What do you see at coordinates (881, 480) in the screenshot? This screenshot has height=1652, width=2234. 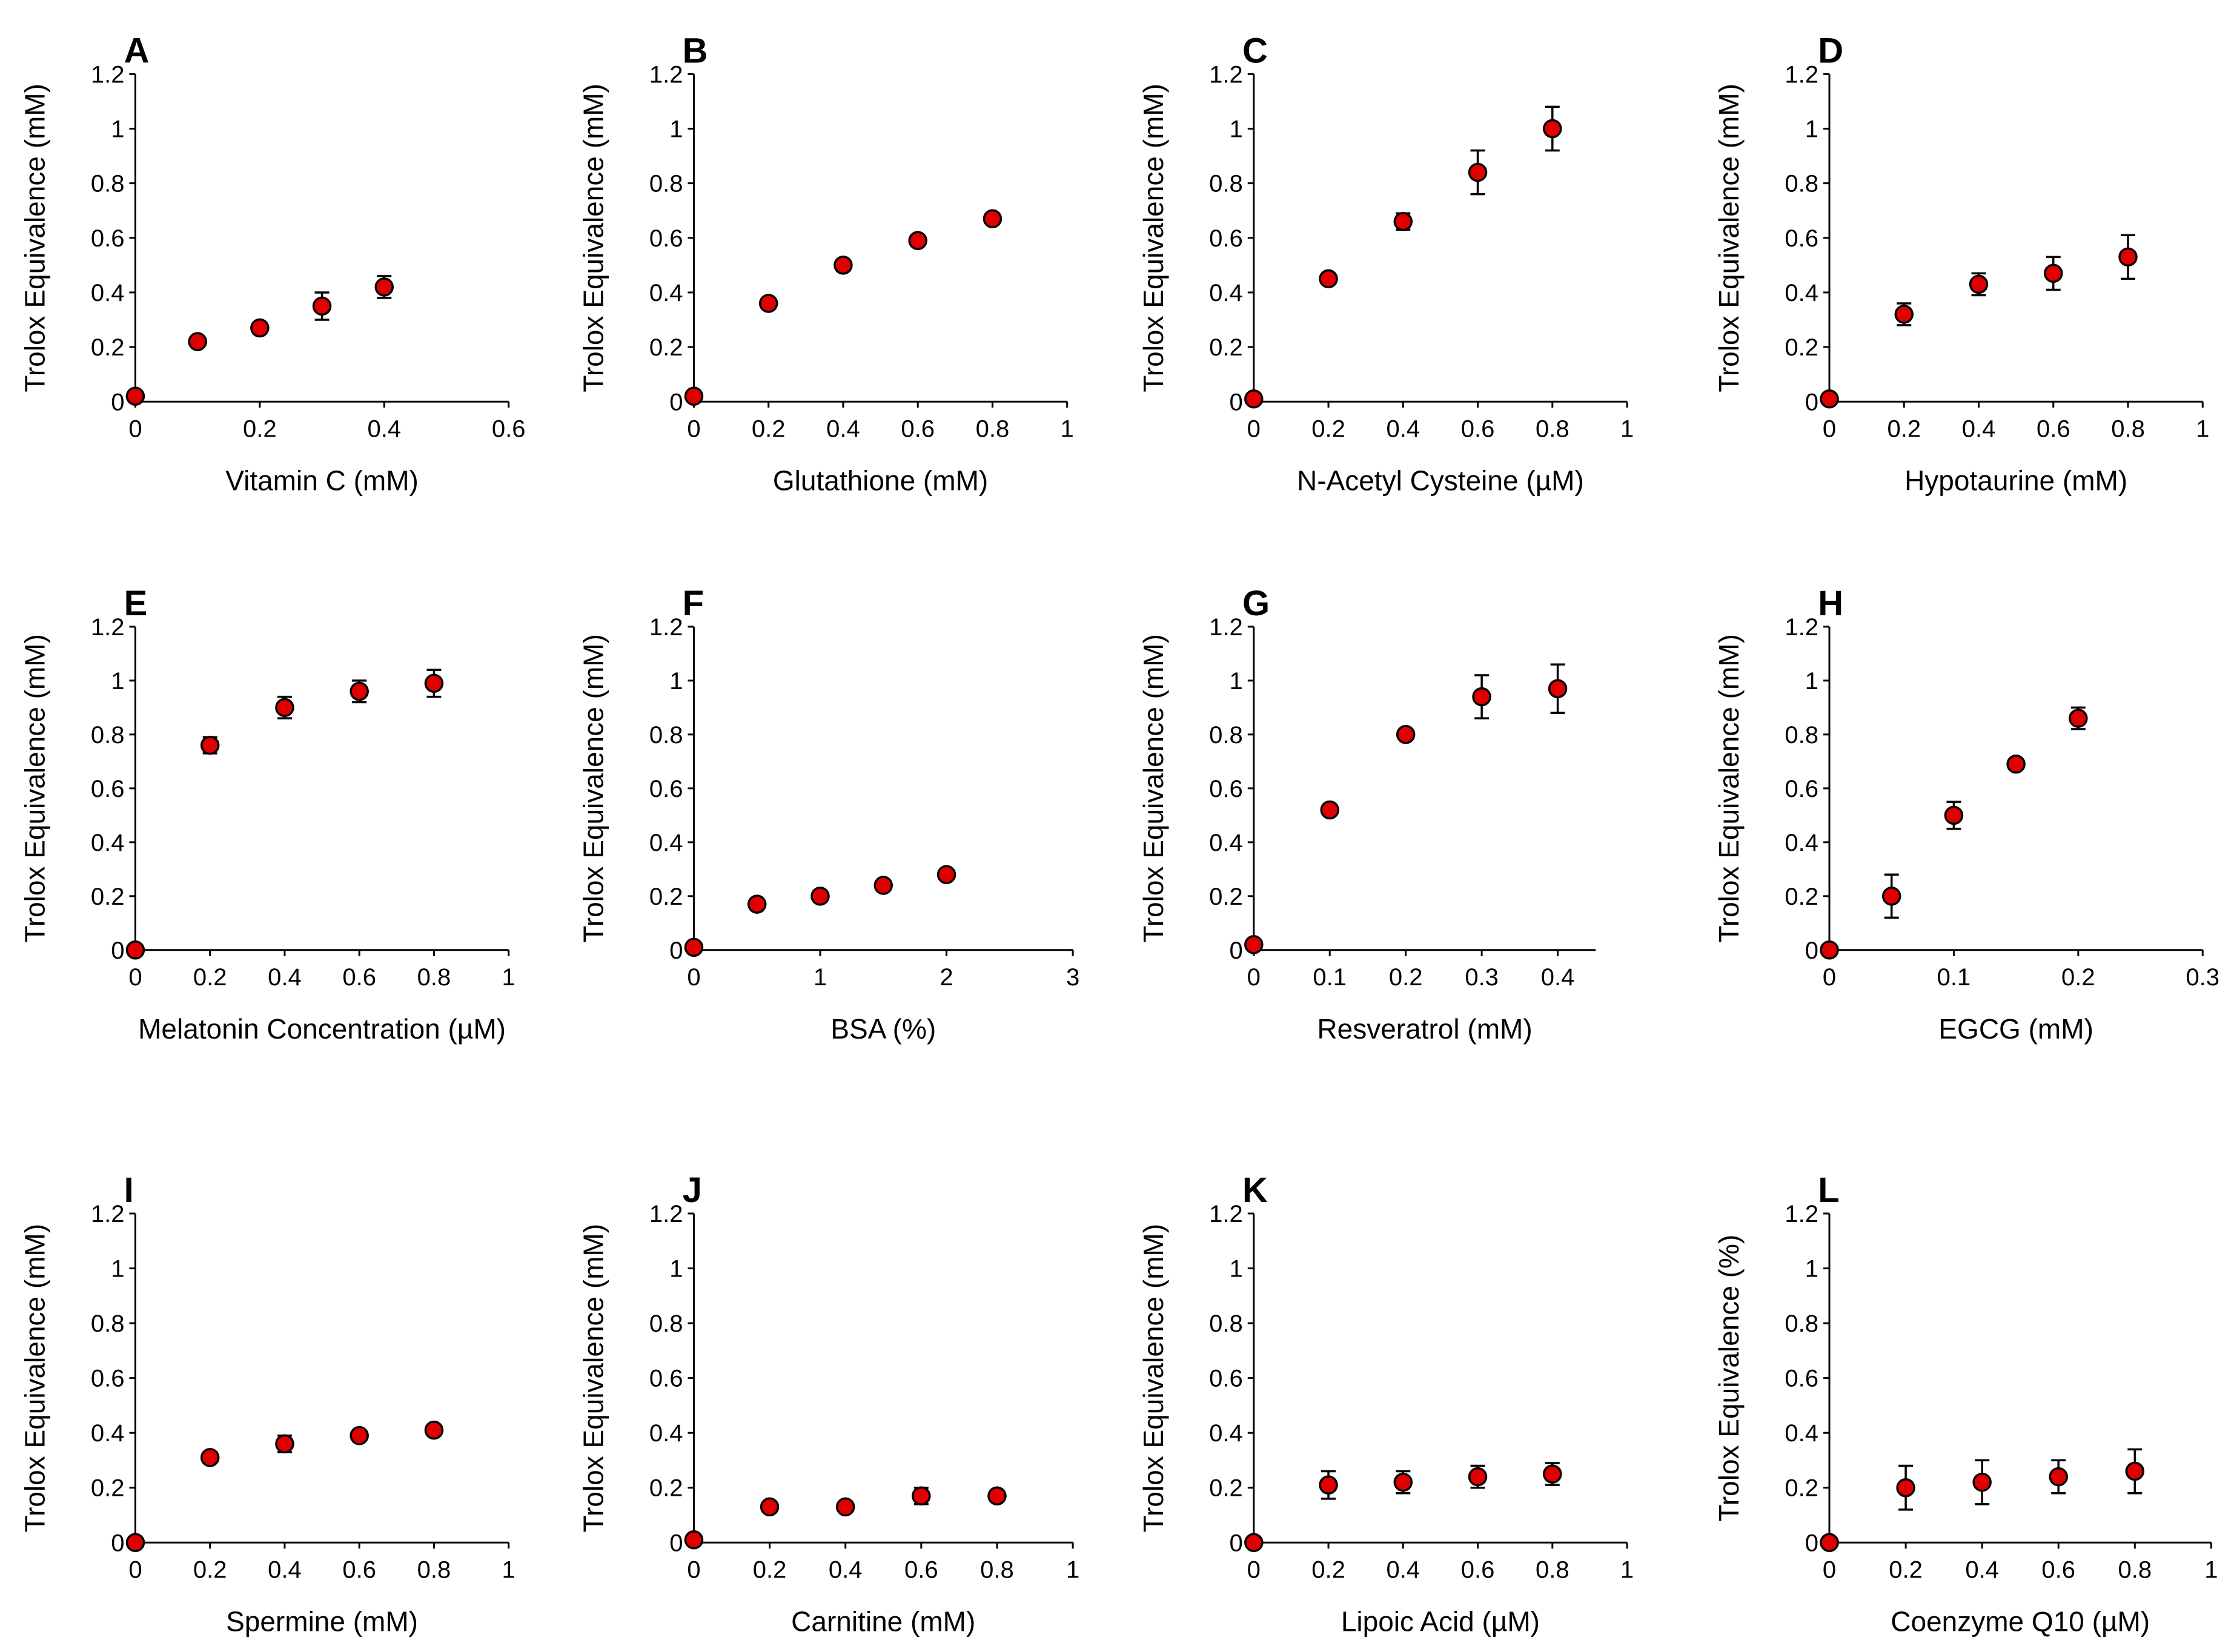 I see `x-axis-title: Glutathione (mM)` at bounding box center [881, 480].